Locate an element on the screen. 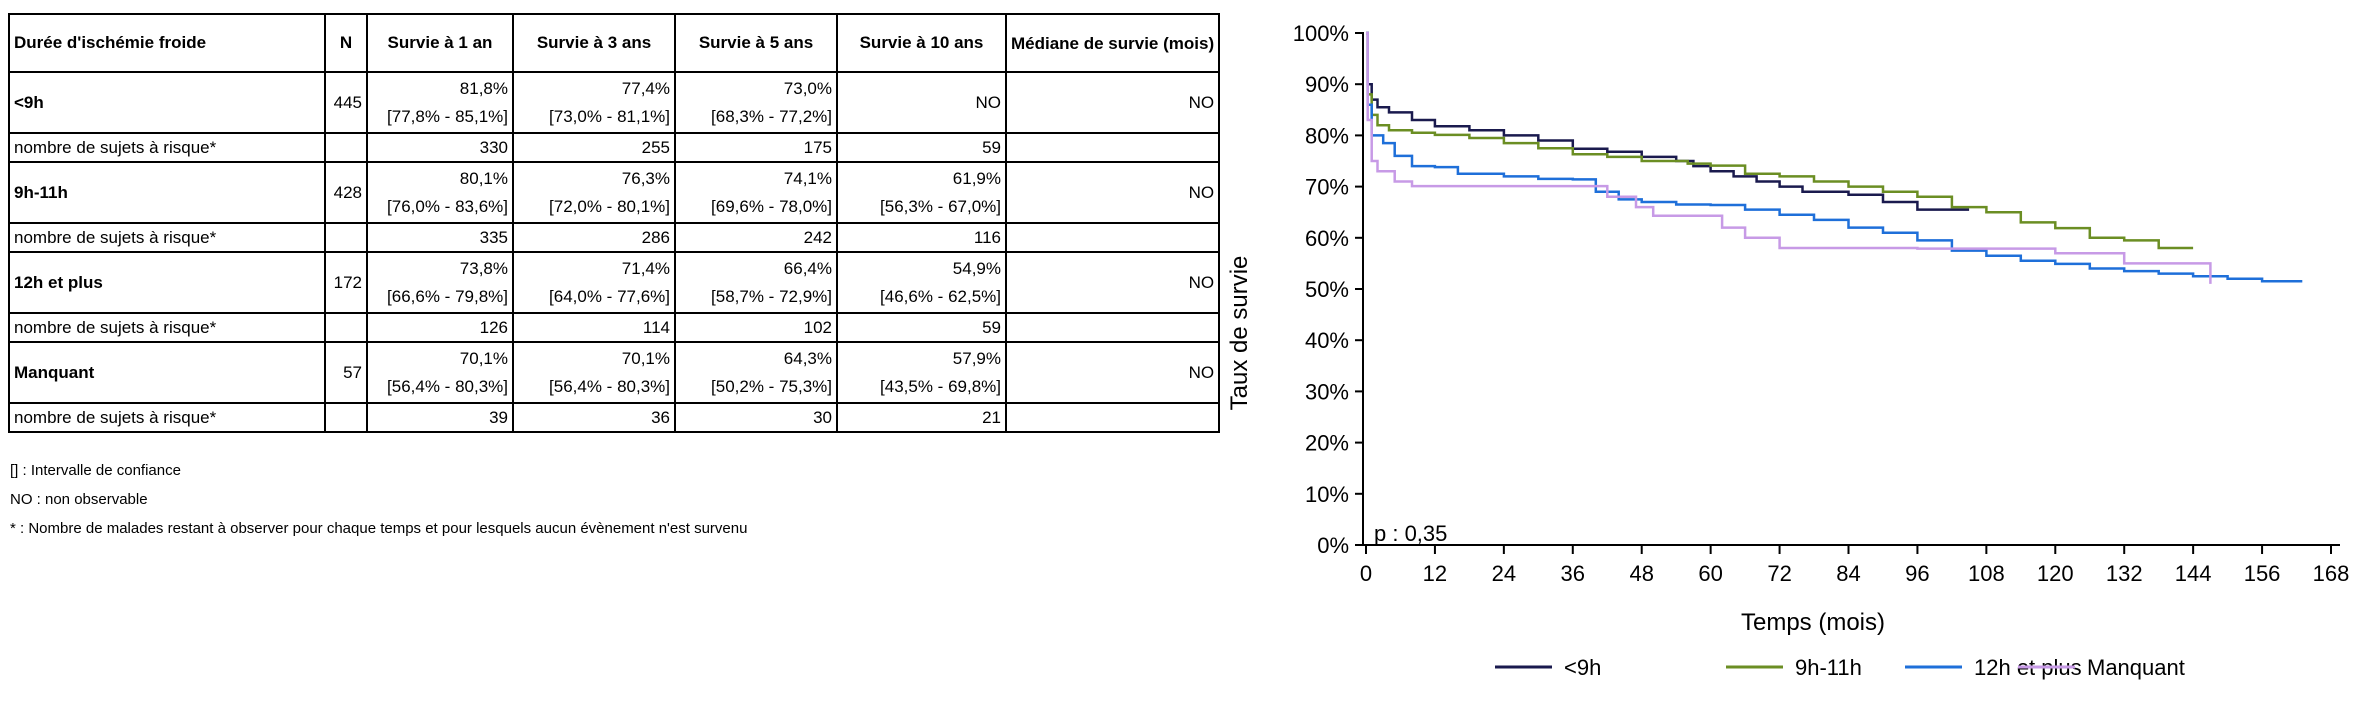 The height and width of the screenshot is (713, 2362). x-tick-label: 156 is located at coordinates (2262, 573).